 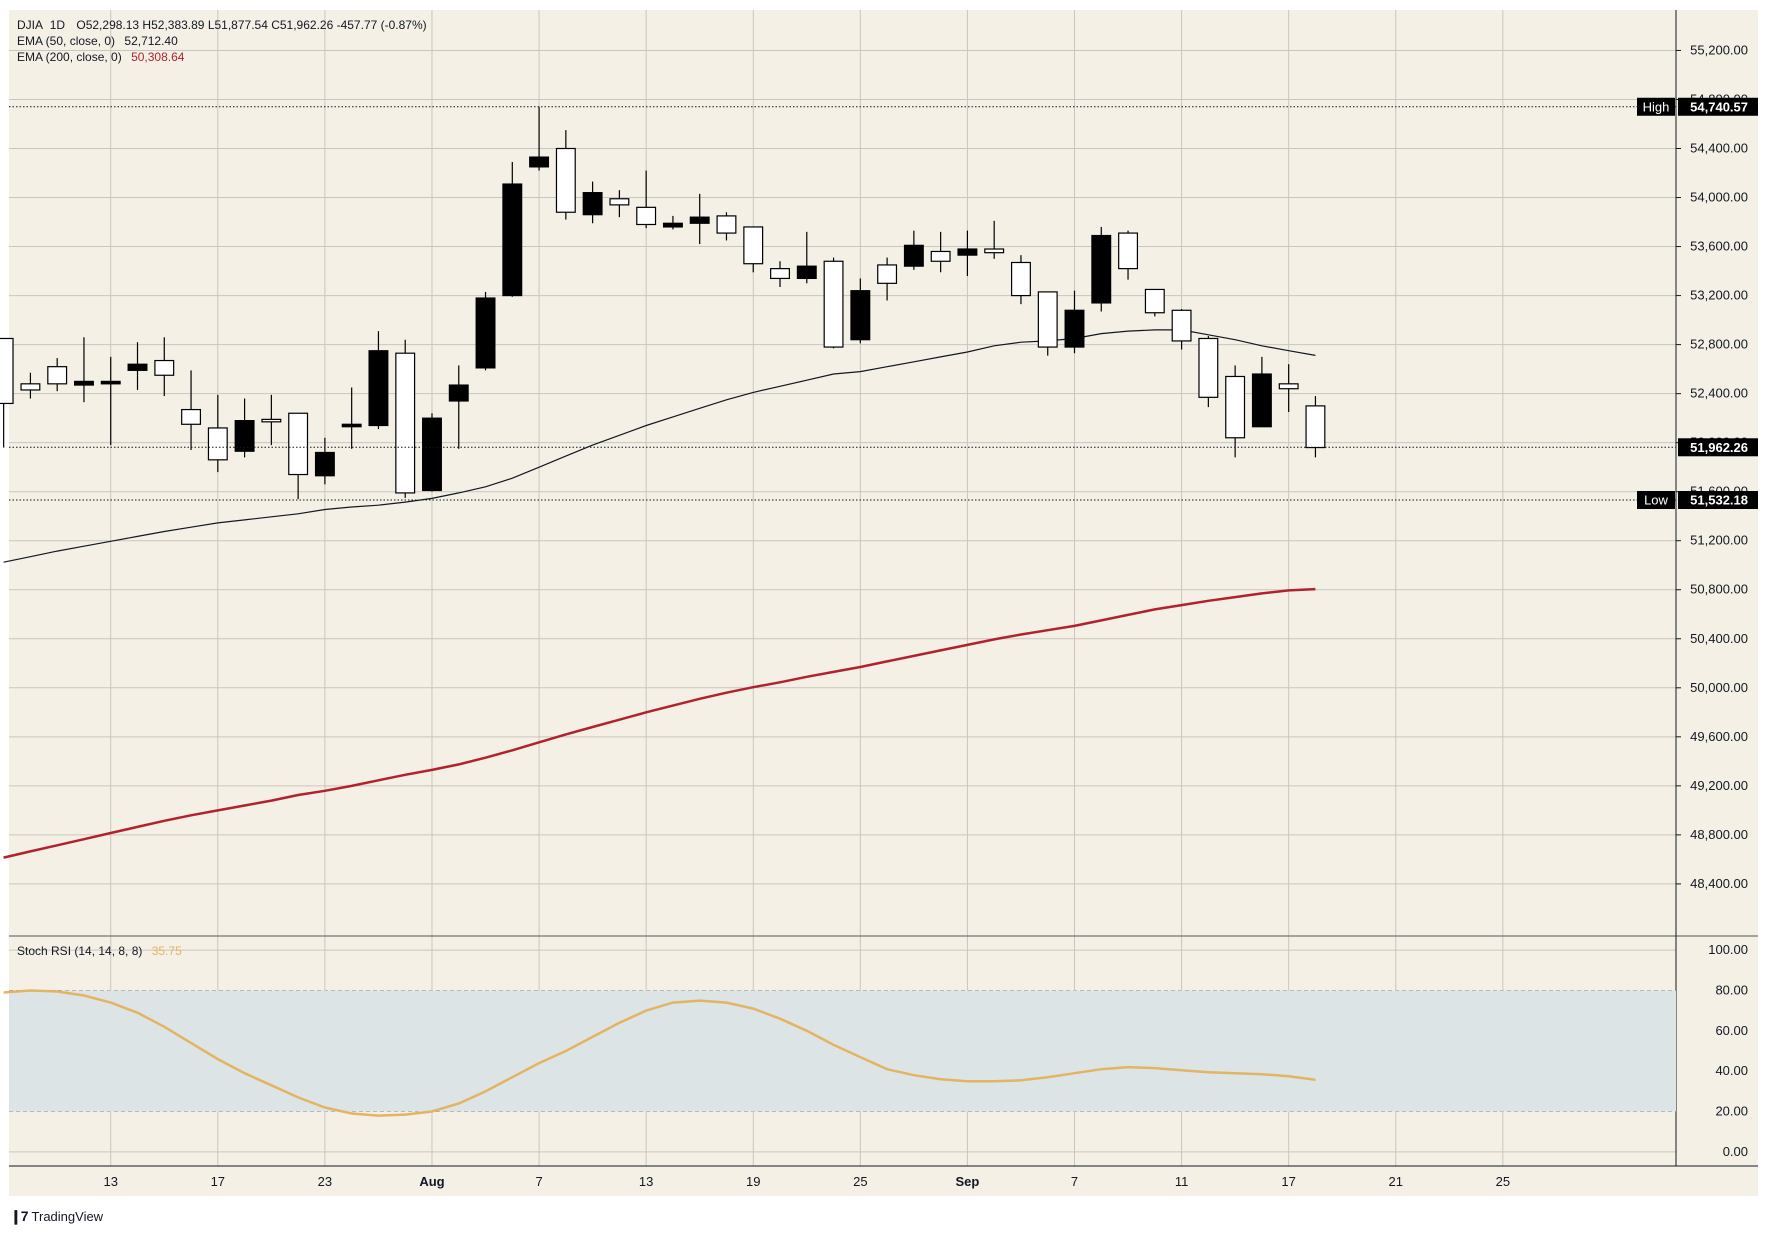 I want to click on price-tick-label: 54,400.00, so click(x=1719, y=148).